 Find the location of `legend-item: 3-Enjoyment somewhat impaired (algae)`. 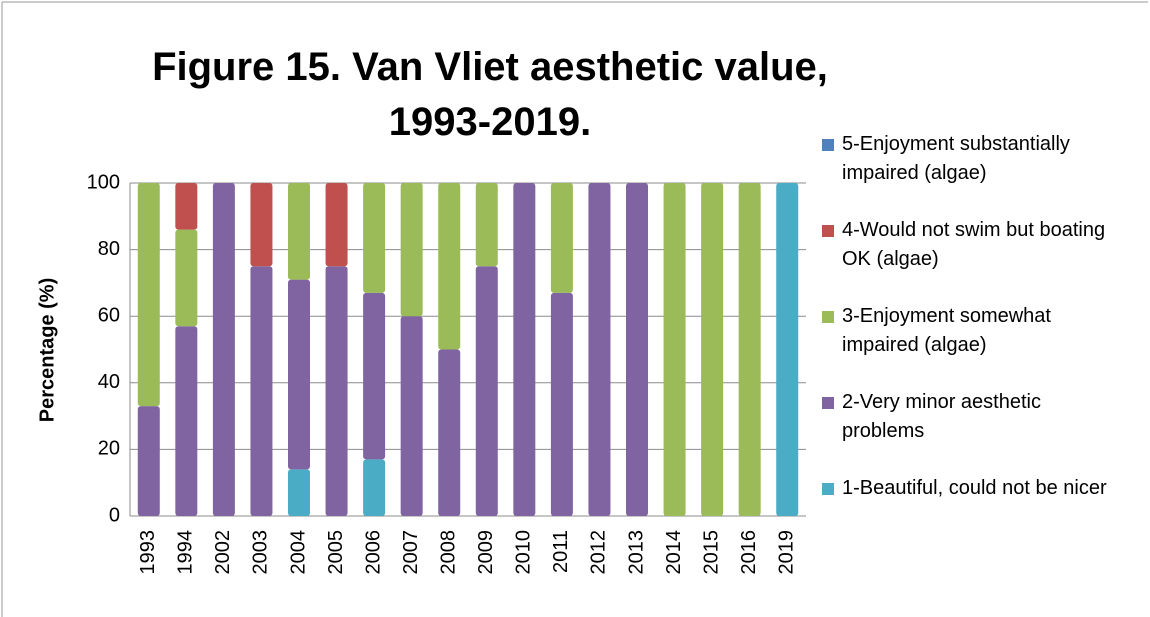

legend-item: 3-Enjoyment somewhat impaired (algae) is located at coordinates (972, 345).